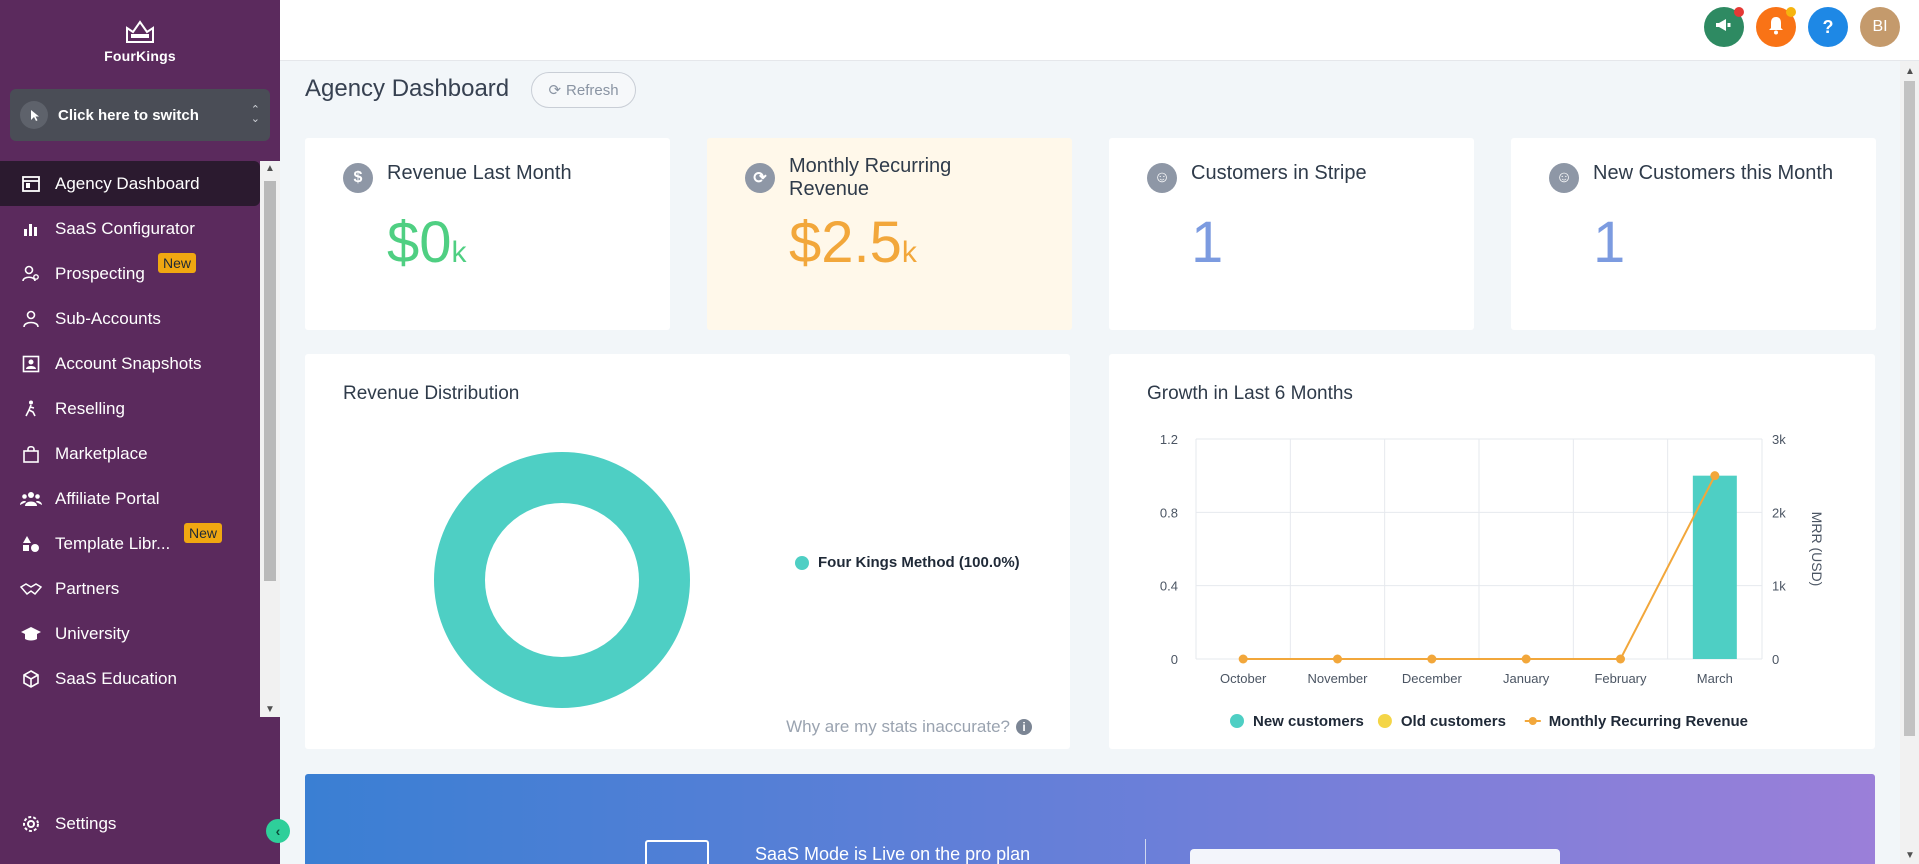  What do you see at coordinates (1779, 586) in the screenshot?
I see `y2-tick-label: 1k` at bounding box center [1779, 586].